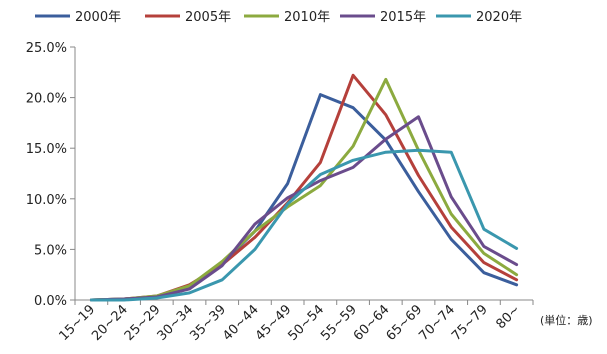  I want to click on y-tick-label: 20.0%, so click(46, 99).